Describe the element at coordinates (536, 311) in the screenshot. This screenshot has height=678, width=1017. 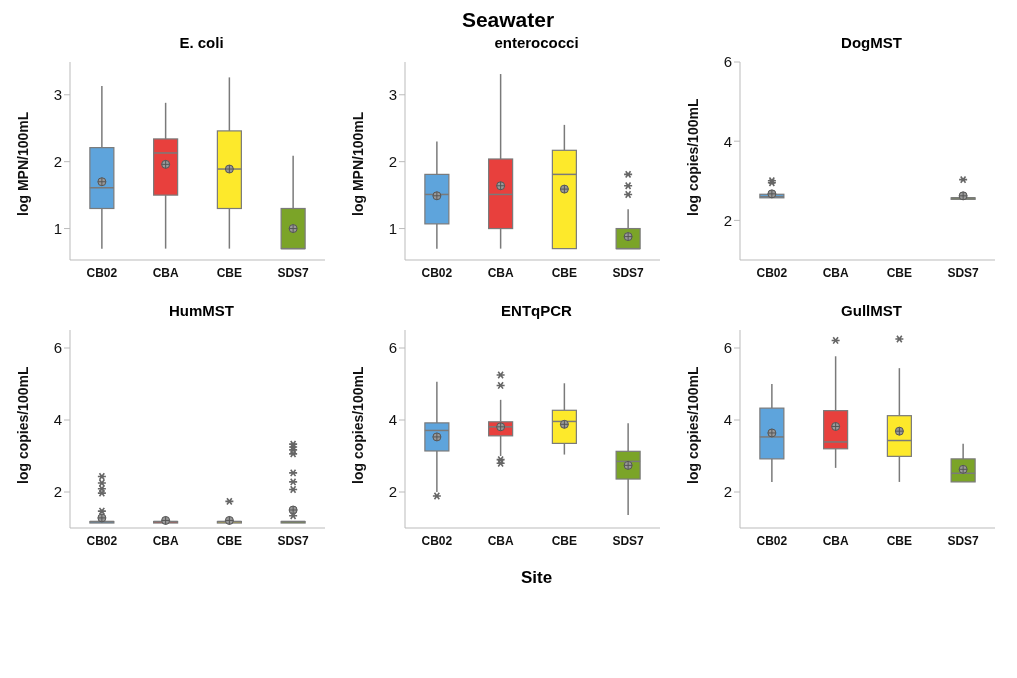
I see `chart-title: ENTqPCR` at that location.